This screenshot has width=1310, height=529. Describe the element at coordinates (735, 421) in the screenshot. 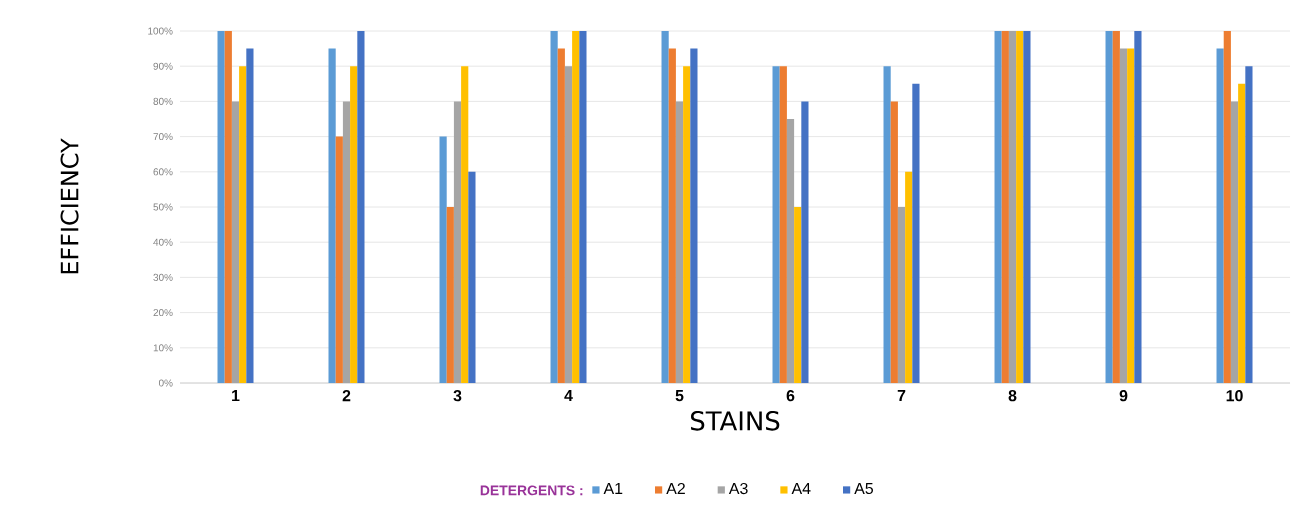

I see `x-axis-title: STAINS` at that location.